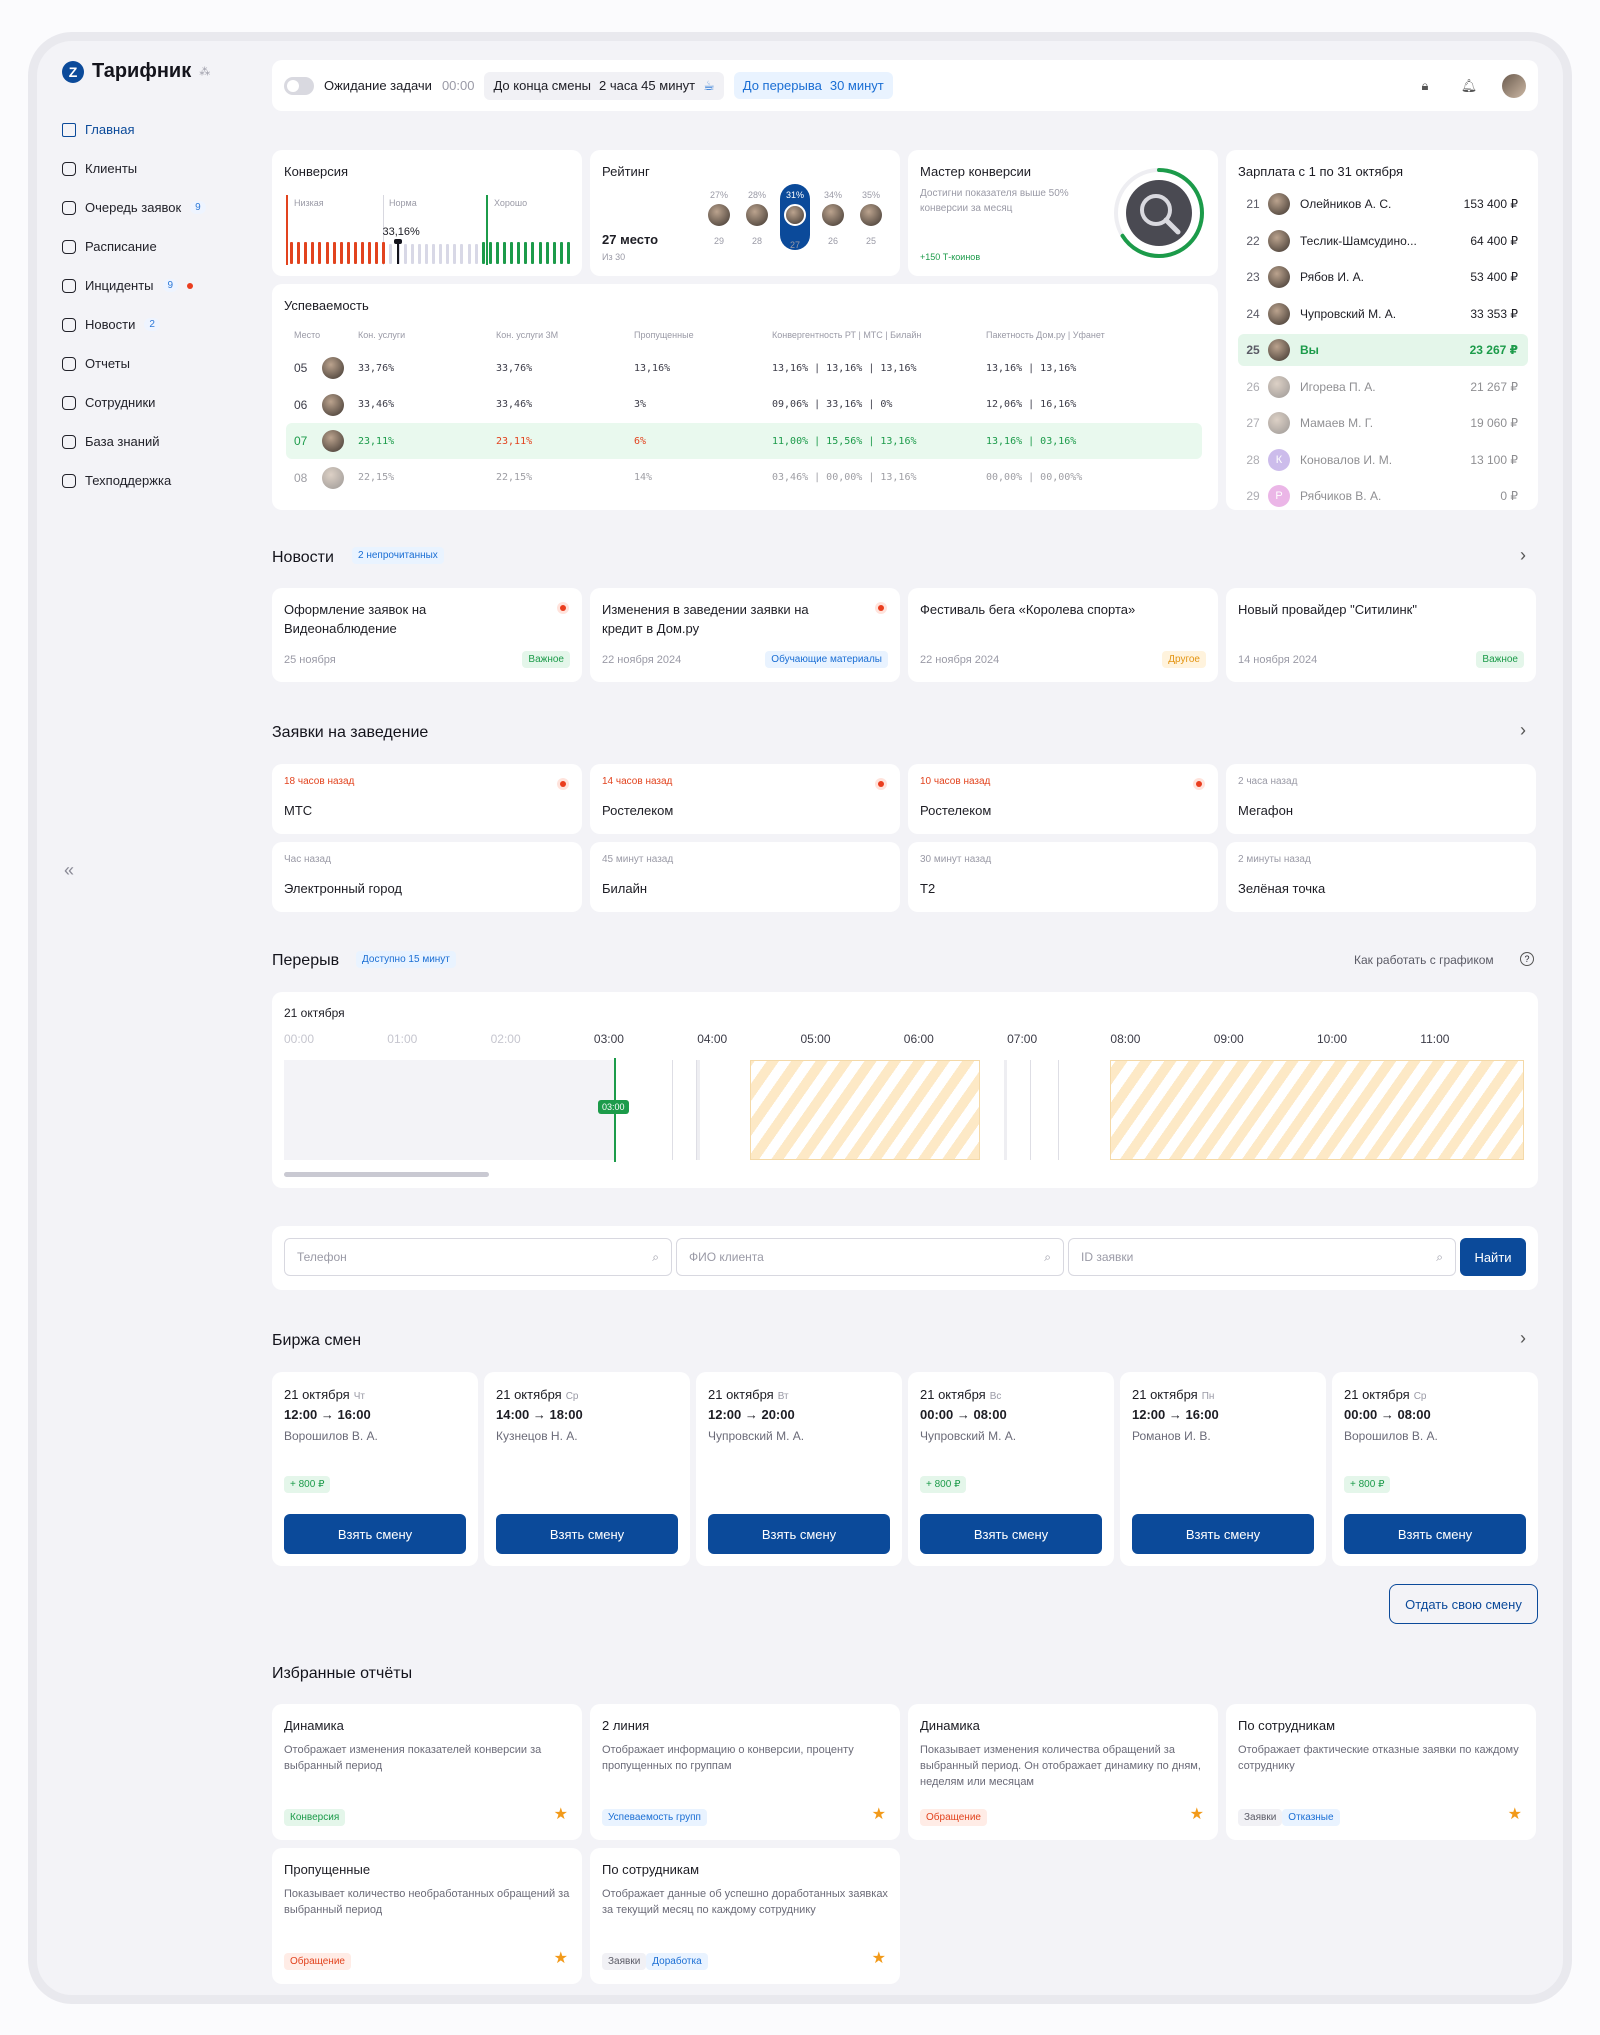  What do you see at coordinates (1381, 799) in the screenshot?
I see `request-card: 2 часа назад Мегафон` at bounding box center [1381, 799].